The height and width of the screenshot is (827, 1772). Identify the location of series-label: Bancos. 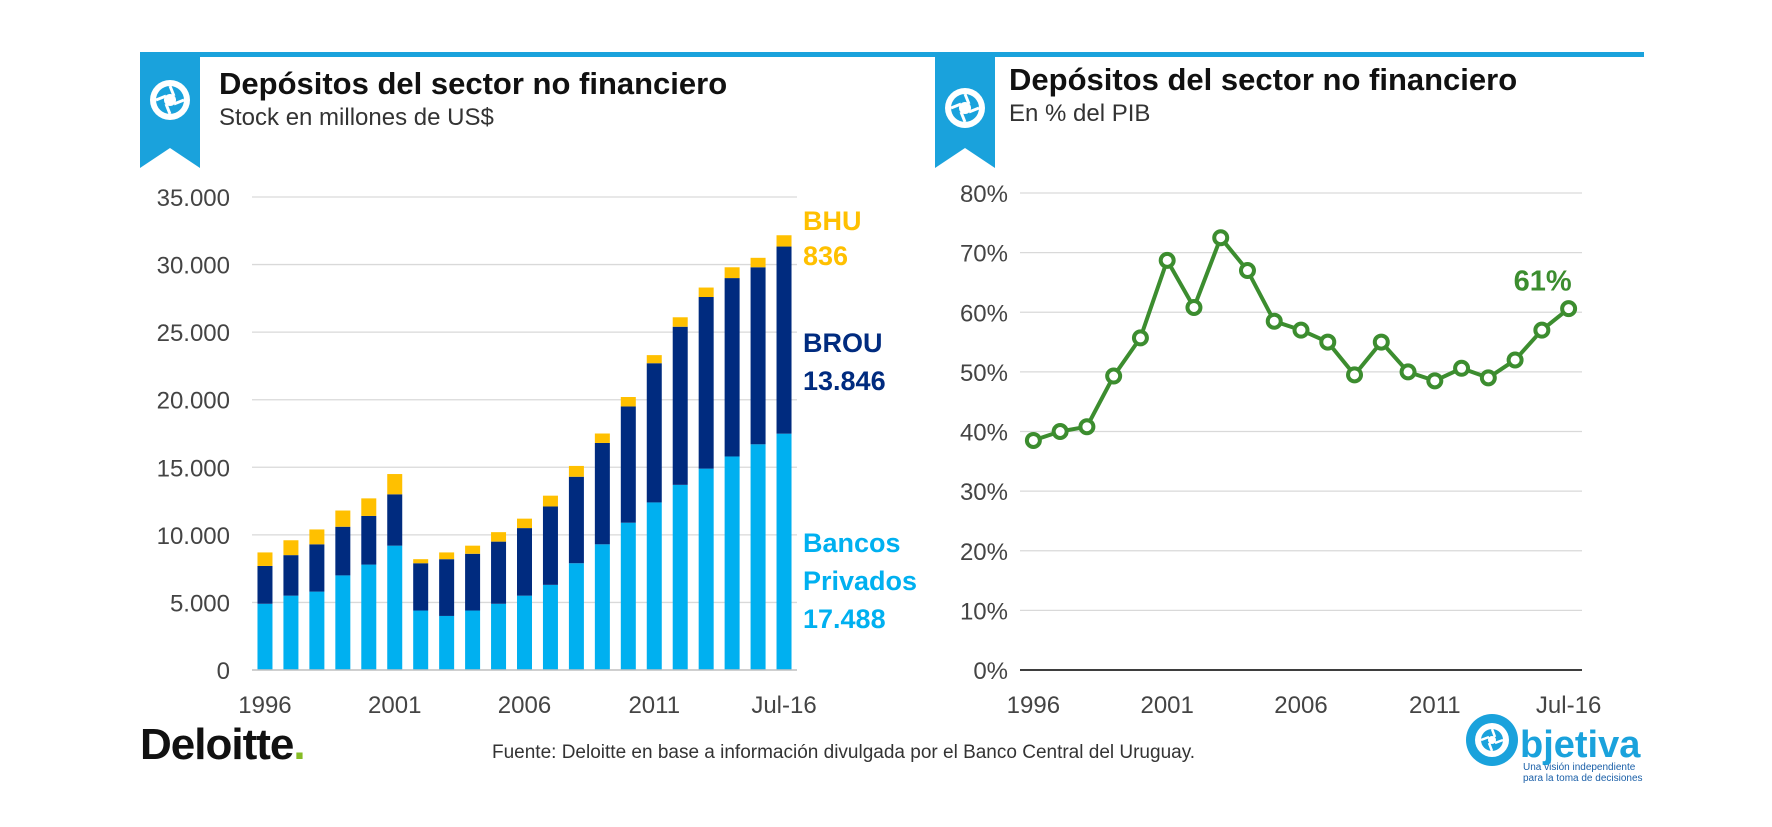
(852, 543).